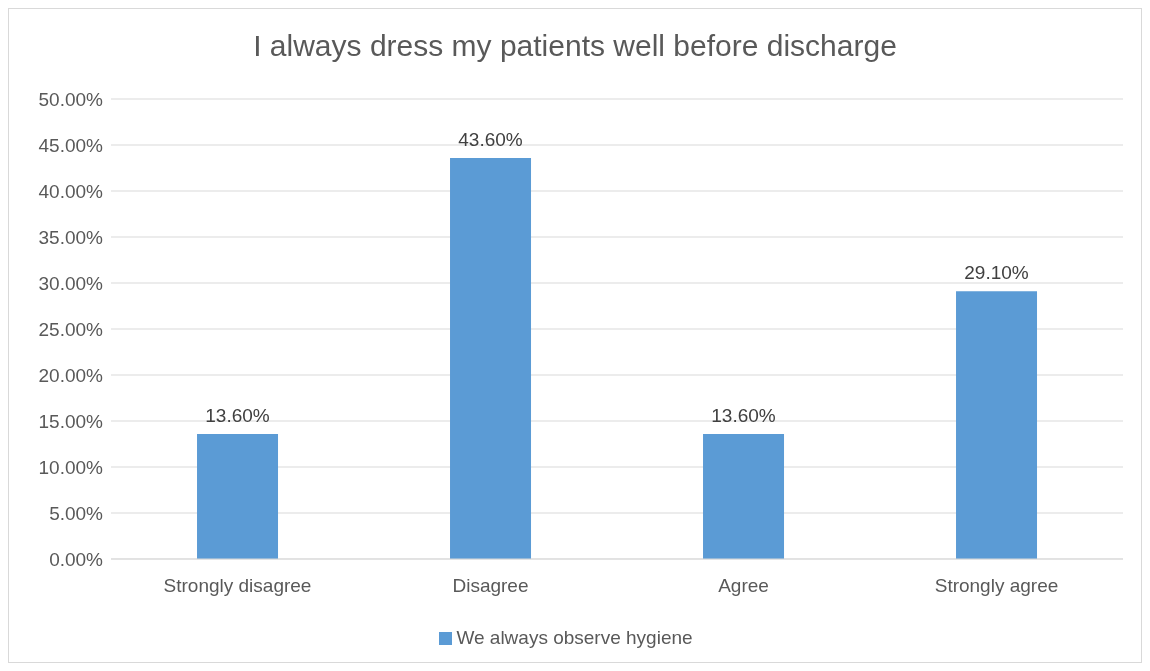 Image resolution: width=1150 pixels, height=671 pixels. Describe the element at coordinates (71, 191) in the screenshot. I see `y-tick-label: 40.00%` at that location.